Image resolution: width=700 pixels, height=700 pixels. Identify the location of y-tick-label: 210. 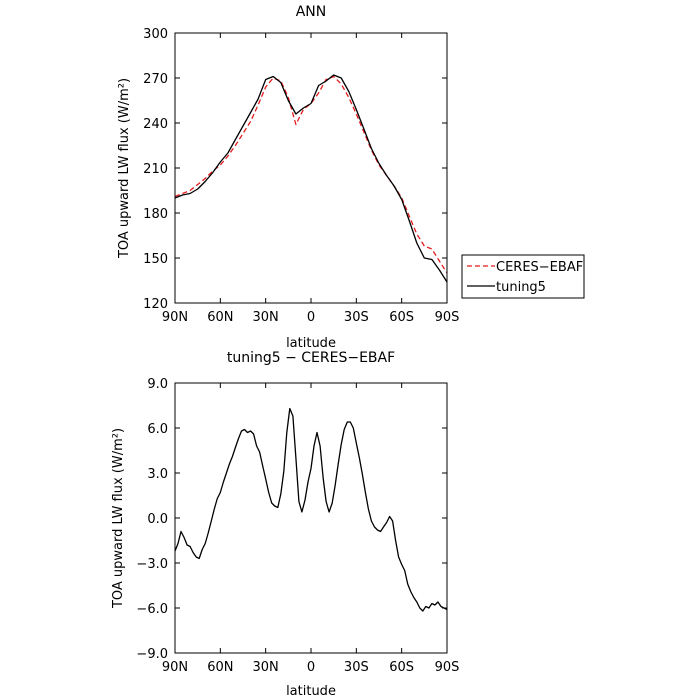
(155, 169).